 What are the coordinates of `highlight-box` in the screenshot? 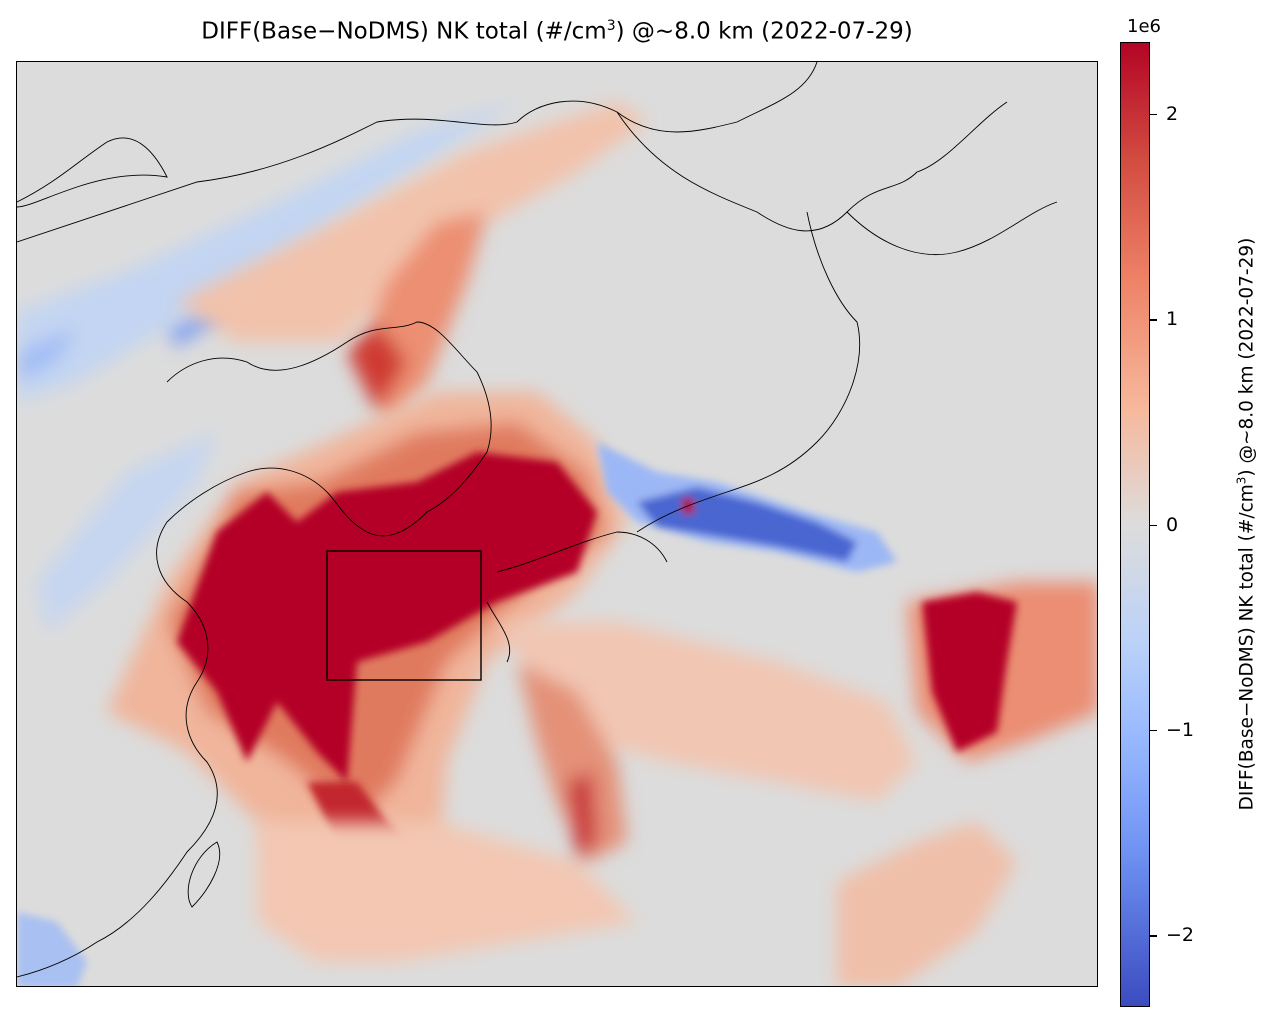 It's located at (404, 615).